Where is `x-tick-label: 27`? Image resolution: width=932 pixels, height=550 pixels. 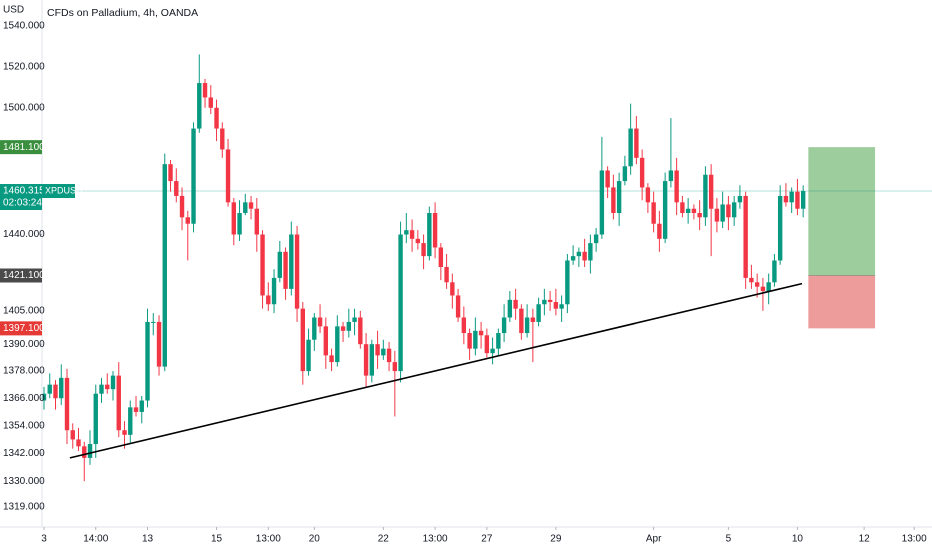
x-tick-label: 27 is located at coordinates (487, 539).